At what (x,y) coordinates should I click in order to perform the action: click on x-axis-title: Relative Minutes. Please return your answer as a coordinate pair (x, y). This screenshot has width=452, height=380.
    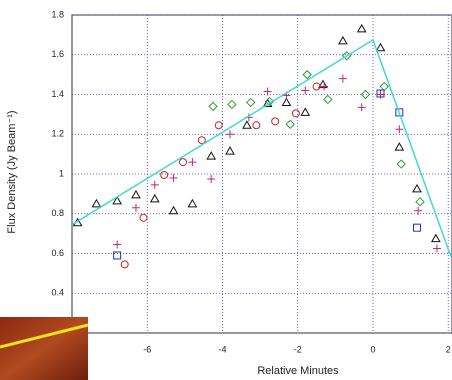
    Looking at the image, I should click on (298, 371).